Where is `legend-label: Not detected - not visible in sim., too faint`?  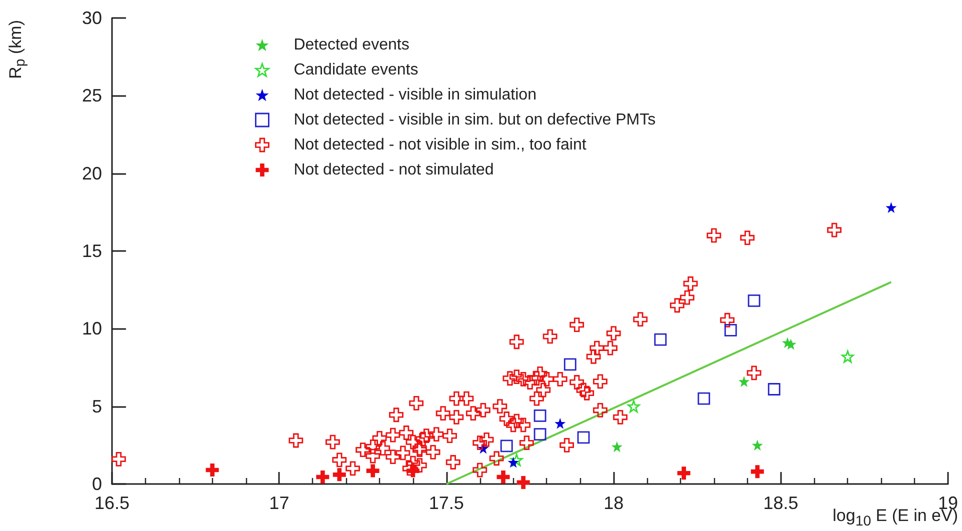
legend-label: Not detected - not visible in sim., too faint is located at coordinates (440, 145).